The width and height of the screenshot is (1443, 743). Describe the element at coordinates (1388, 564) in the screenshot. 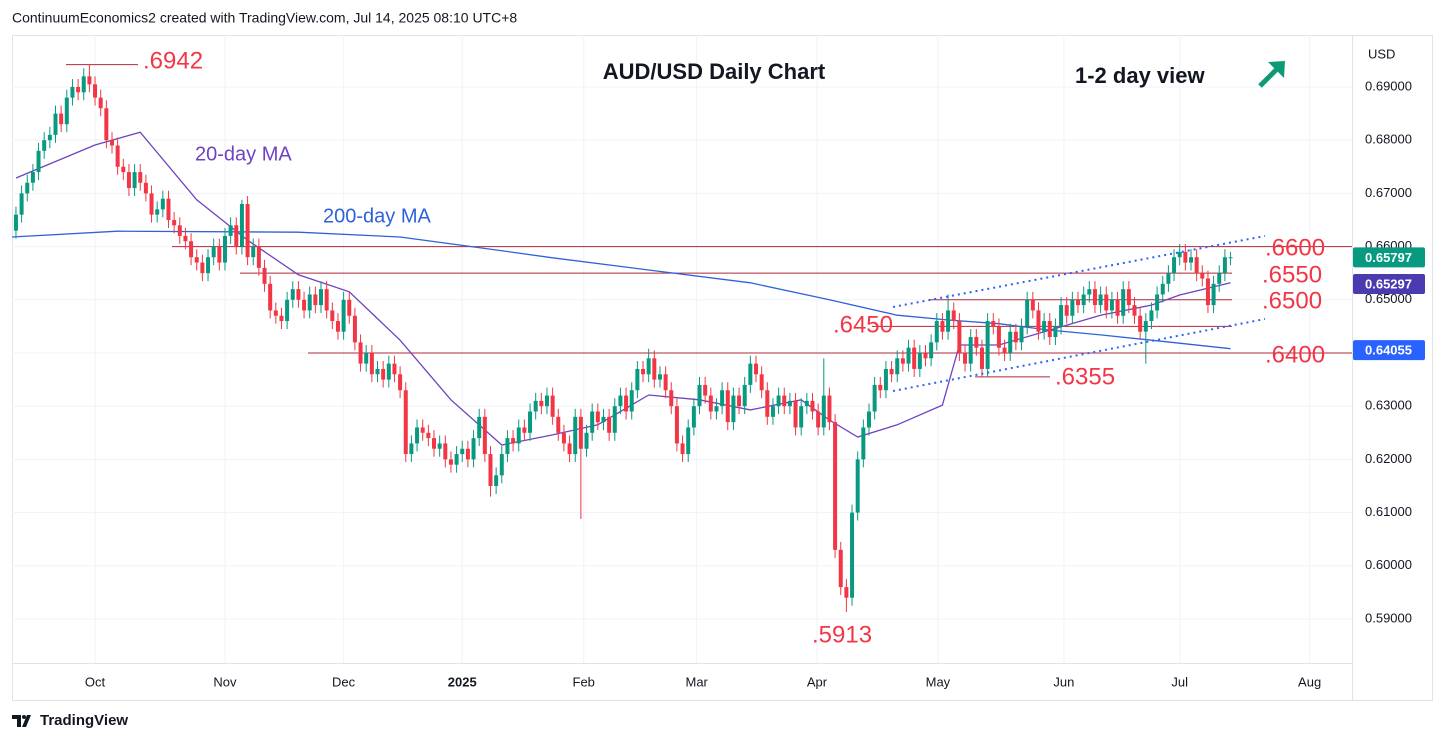

I see `y-tick-label: 0.60000` at that location.